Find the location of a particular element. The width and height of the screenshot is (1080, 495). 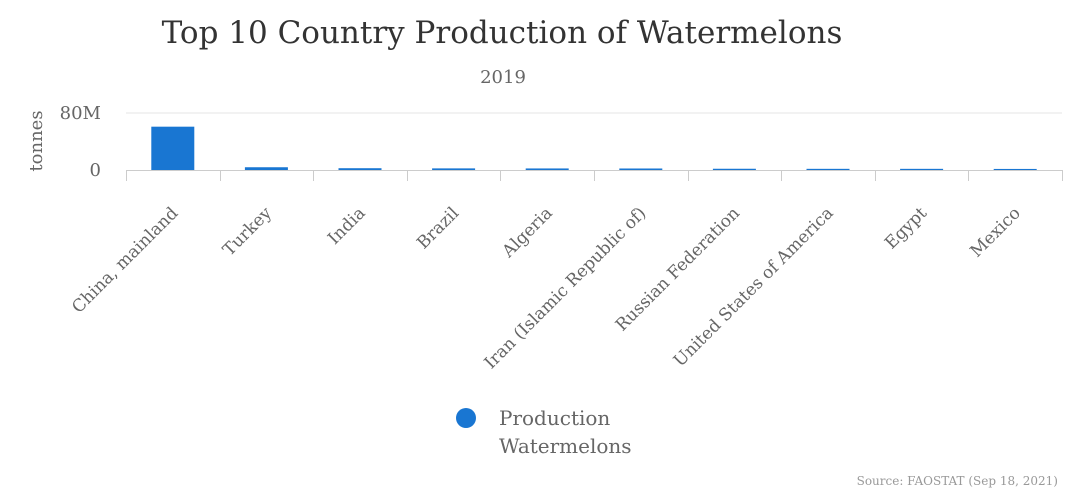

source-credit: Source: FAOSTAT (Sep 18, 2021) is located at coordinates (957, 481).